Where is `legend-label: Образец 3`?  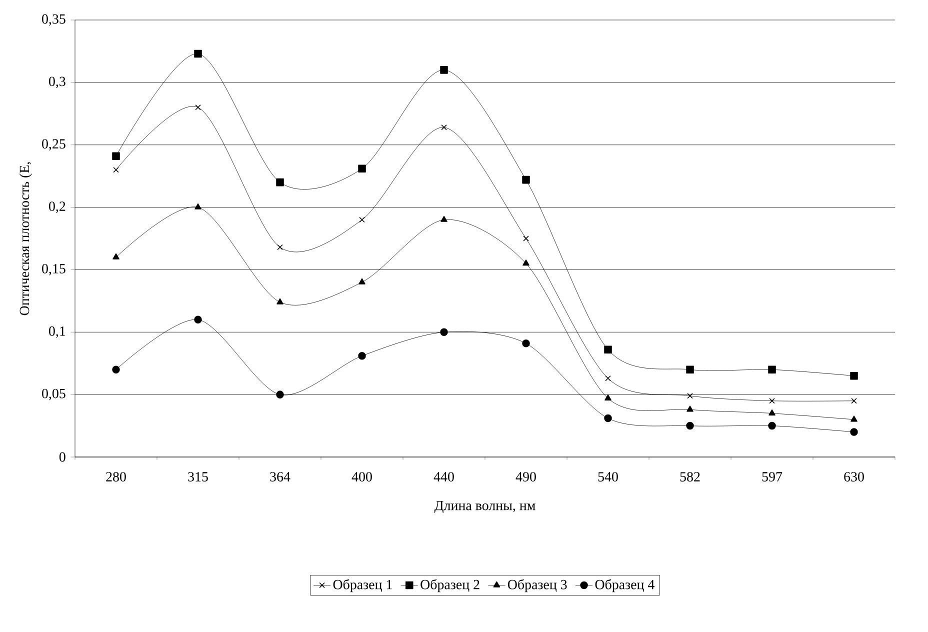
legend-label: Образец 3 is located at coordinates (537, 585).